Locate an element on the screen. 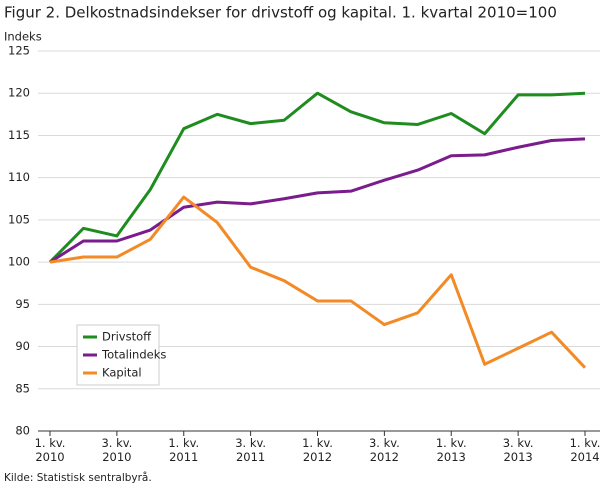 The image size is (610, 488). x-tick-label: 3. kv. 2011 is located at coordinates (251, 450).